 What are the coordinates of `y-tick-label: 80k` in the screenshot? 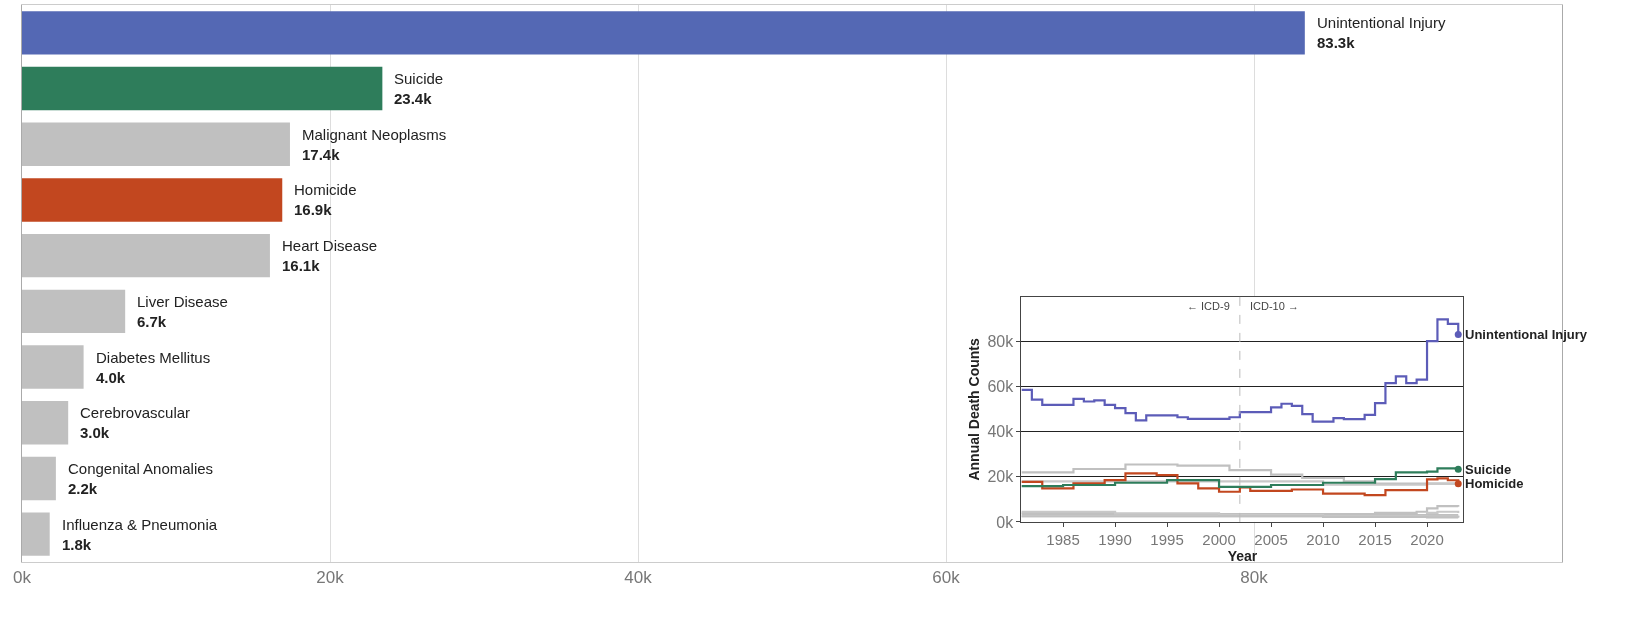 It's located at (1001, 342).